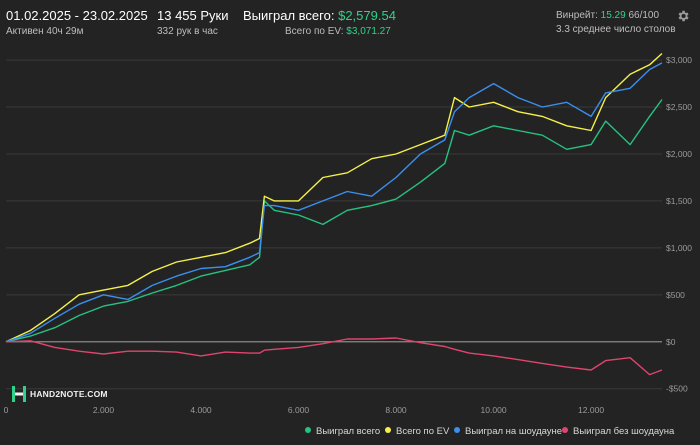 The width and height of the screenshot is (700, 445). I want to click on ev-total: Всего по EV: $3,071.27, so click(338, 31).